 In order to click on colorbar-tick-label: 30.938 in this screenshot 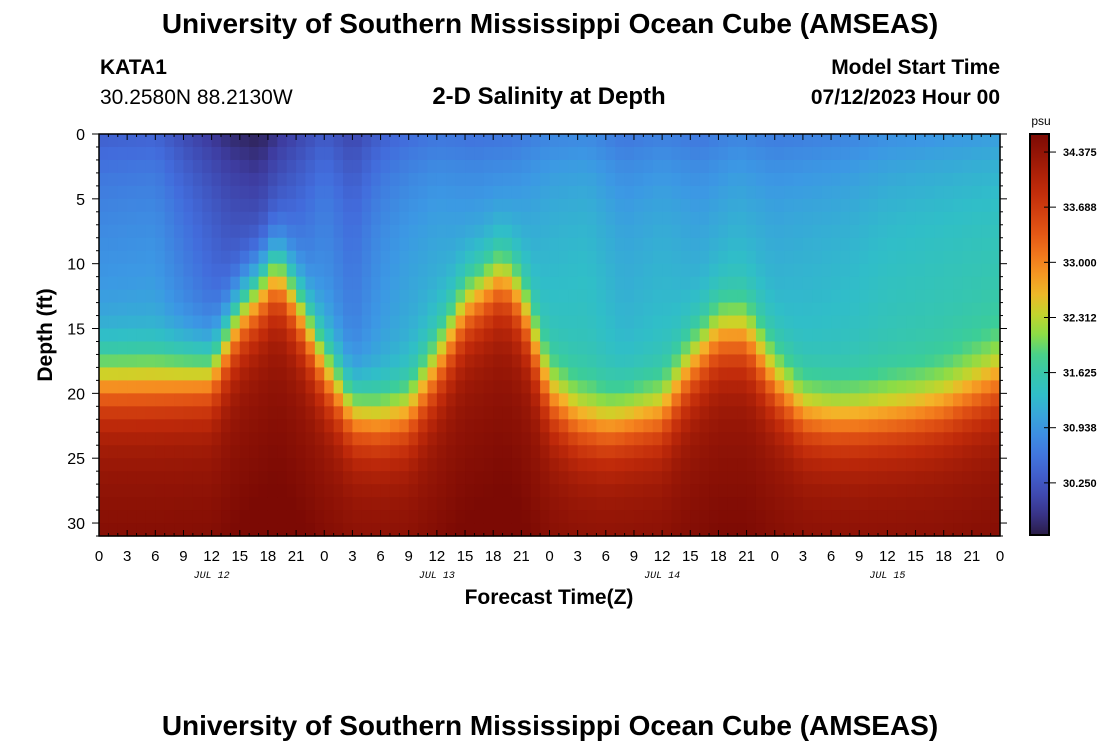, I will do `click(1080, 429)`.